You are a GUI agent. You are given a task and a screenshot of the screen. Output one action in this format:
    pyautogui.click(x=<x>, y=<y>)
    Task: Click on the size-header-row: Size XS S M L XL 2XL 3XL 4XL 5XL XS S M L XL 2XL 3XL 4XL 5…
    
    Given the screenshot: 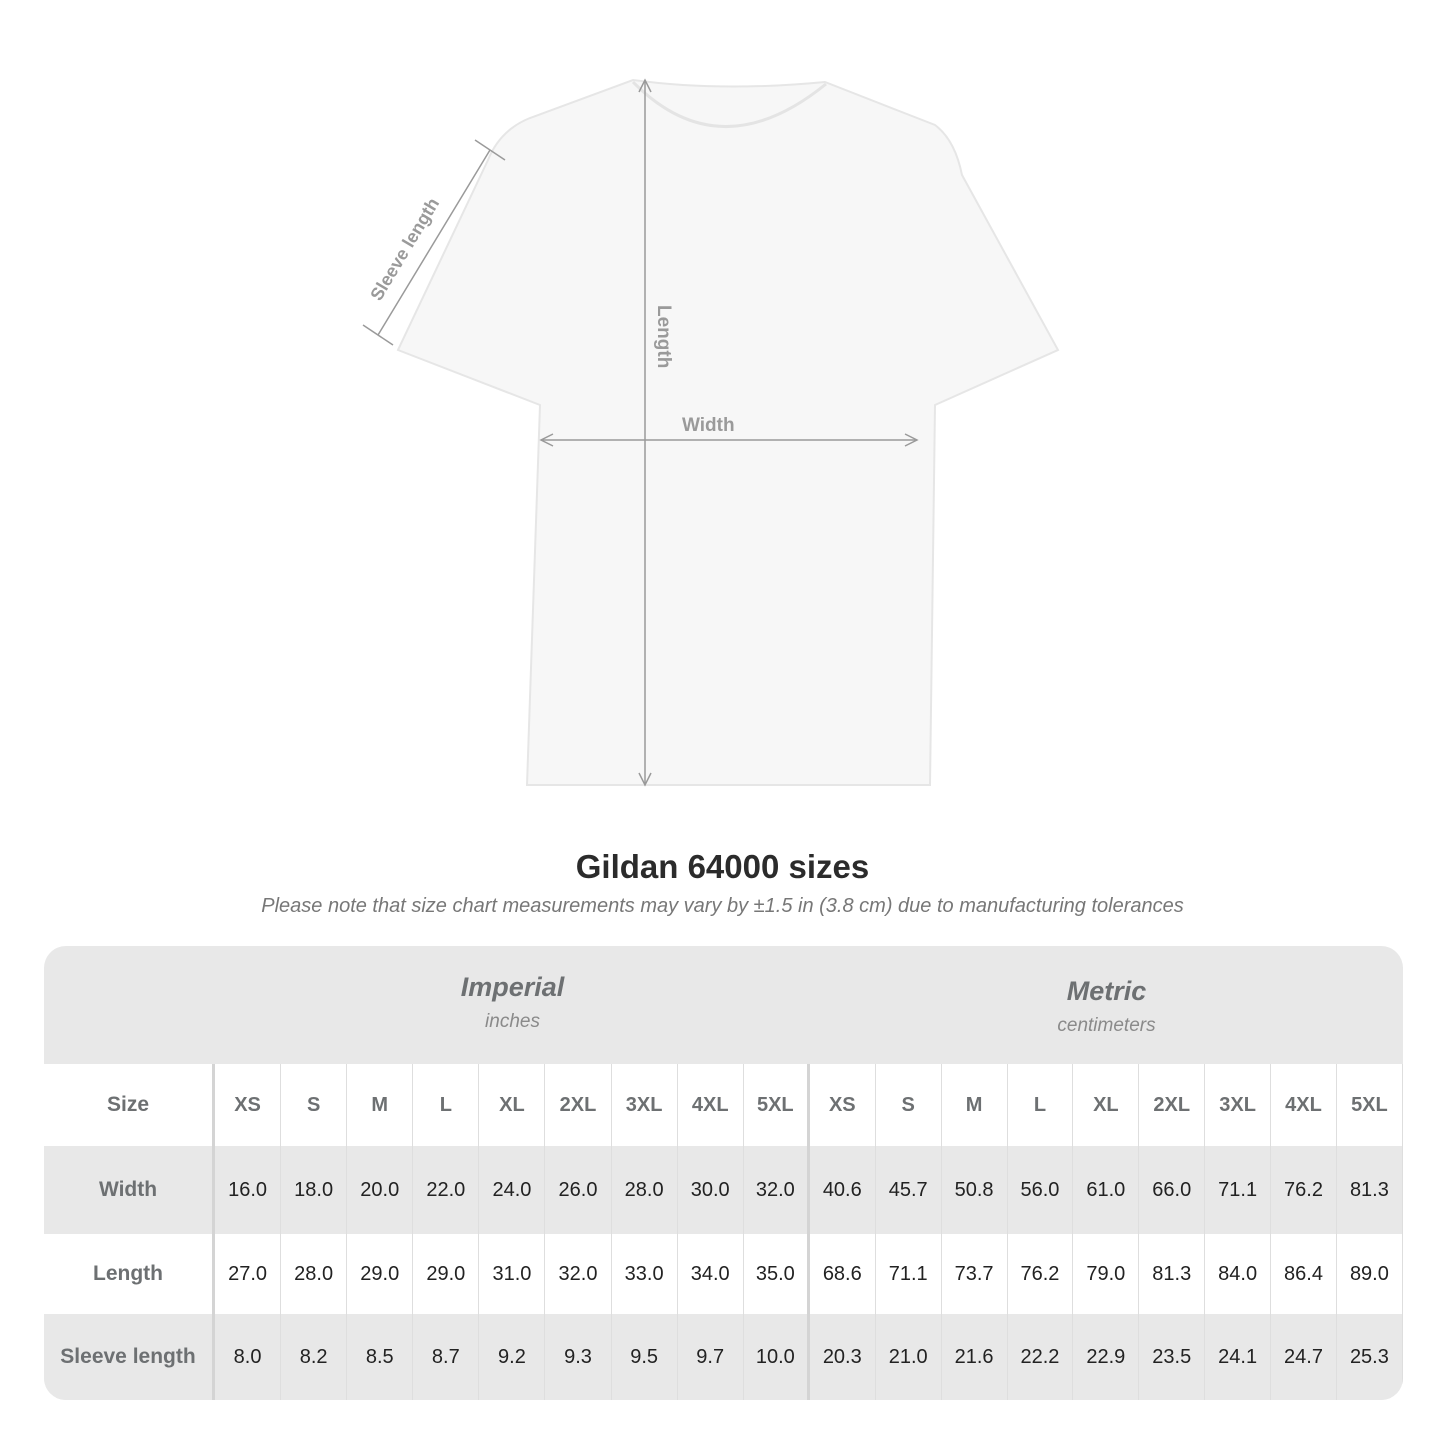 What is the action you would take?
    pyautogui.click(x=723, y=1105)
    